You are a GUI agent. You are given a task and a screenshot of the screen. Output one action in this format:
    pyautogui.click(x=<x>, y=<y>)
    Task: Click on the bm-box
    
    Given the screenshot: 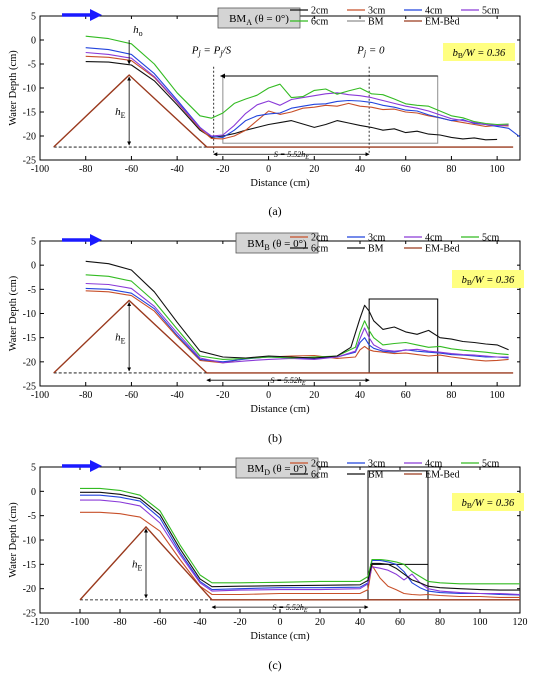 What is the action you would take?
    pyautogui.click(x=403, y=336)
    